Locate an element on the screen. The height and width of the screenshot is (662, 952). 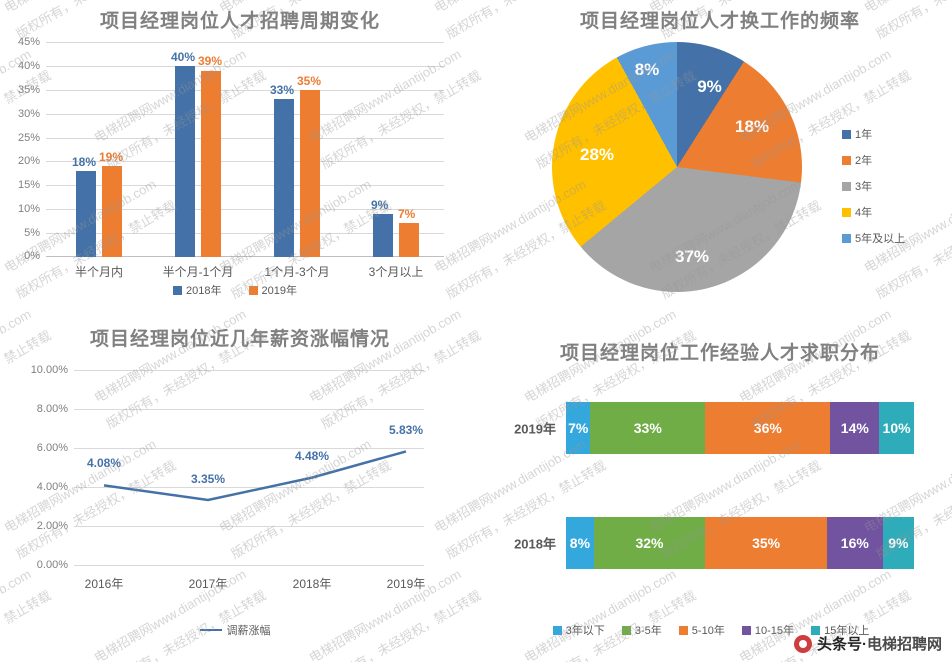
x-category-label: 3个月以上 is located at coordinates (396, 272).